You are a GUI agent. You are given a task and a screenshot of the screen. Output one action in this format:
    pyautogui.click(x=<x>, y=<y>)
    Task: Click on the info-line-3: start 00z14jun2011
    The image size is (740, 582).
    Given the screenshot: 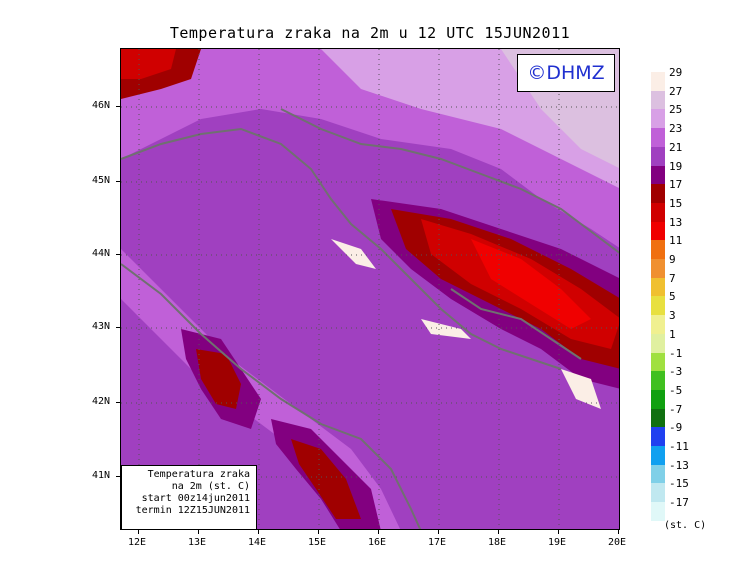 What is the action you would take?
    pyautogui.click(x=195, y=498)
    